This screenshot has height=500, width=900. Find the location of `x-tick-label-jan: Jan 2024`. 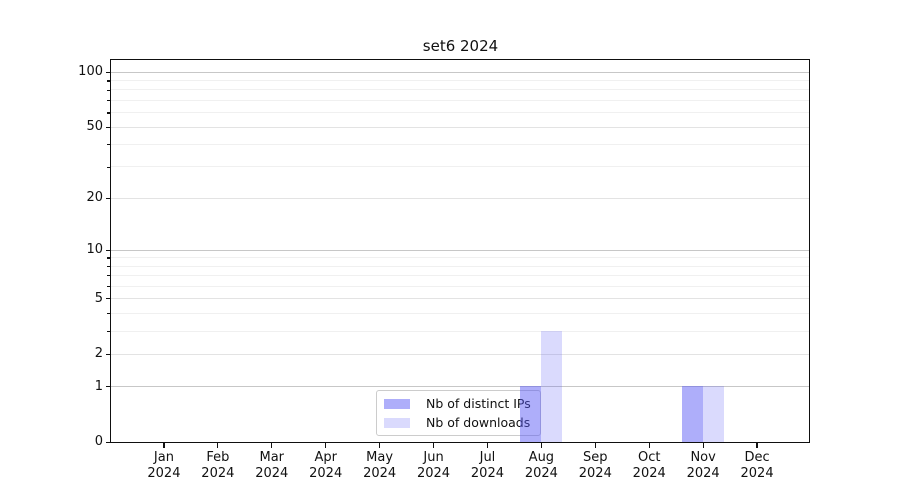

x-tick-label-jan: Jan 2024 is located at coordinates (164, 465).